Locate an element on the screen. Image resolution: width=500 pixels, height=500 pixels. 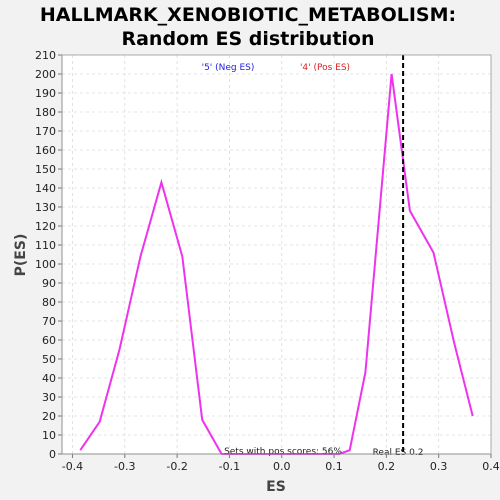
y-tick-label: 100 is located at coordinates (45, 264).